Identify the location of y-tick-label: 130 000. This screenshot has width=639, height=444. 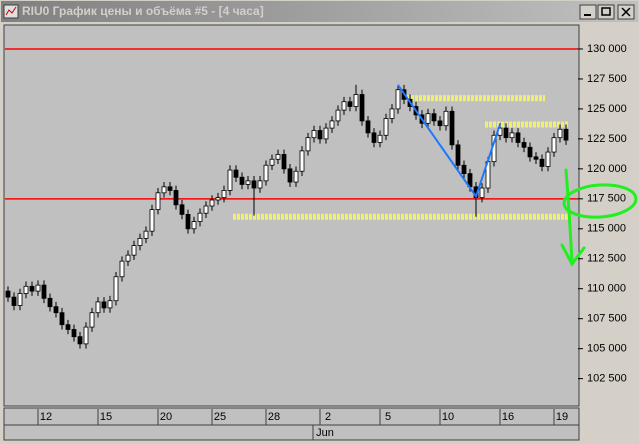
(607, 49).